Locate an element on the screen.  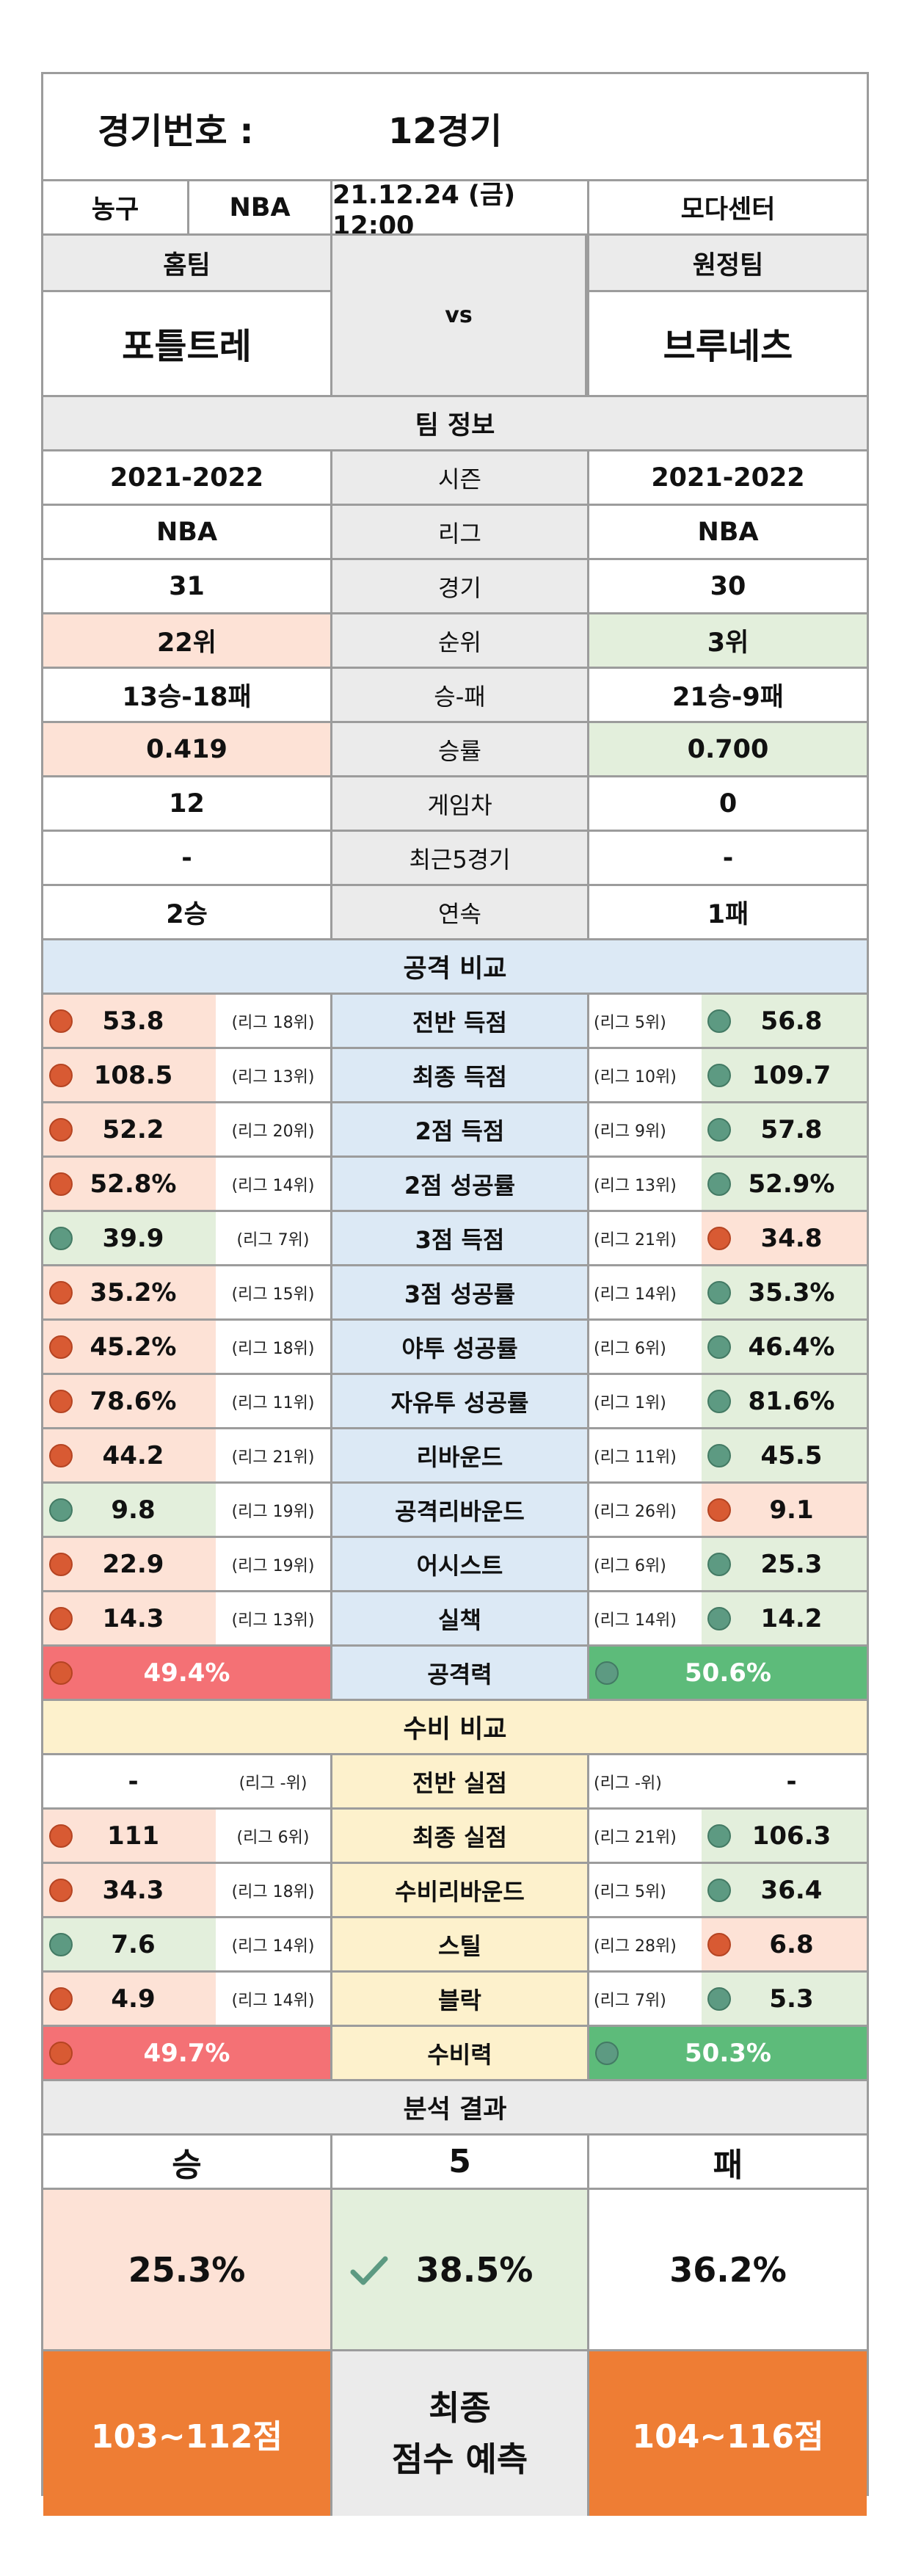
home-value: 22위 is located at coordinates (186, 640).